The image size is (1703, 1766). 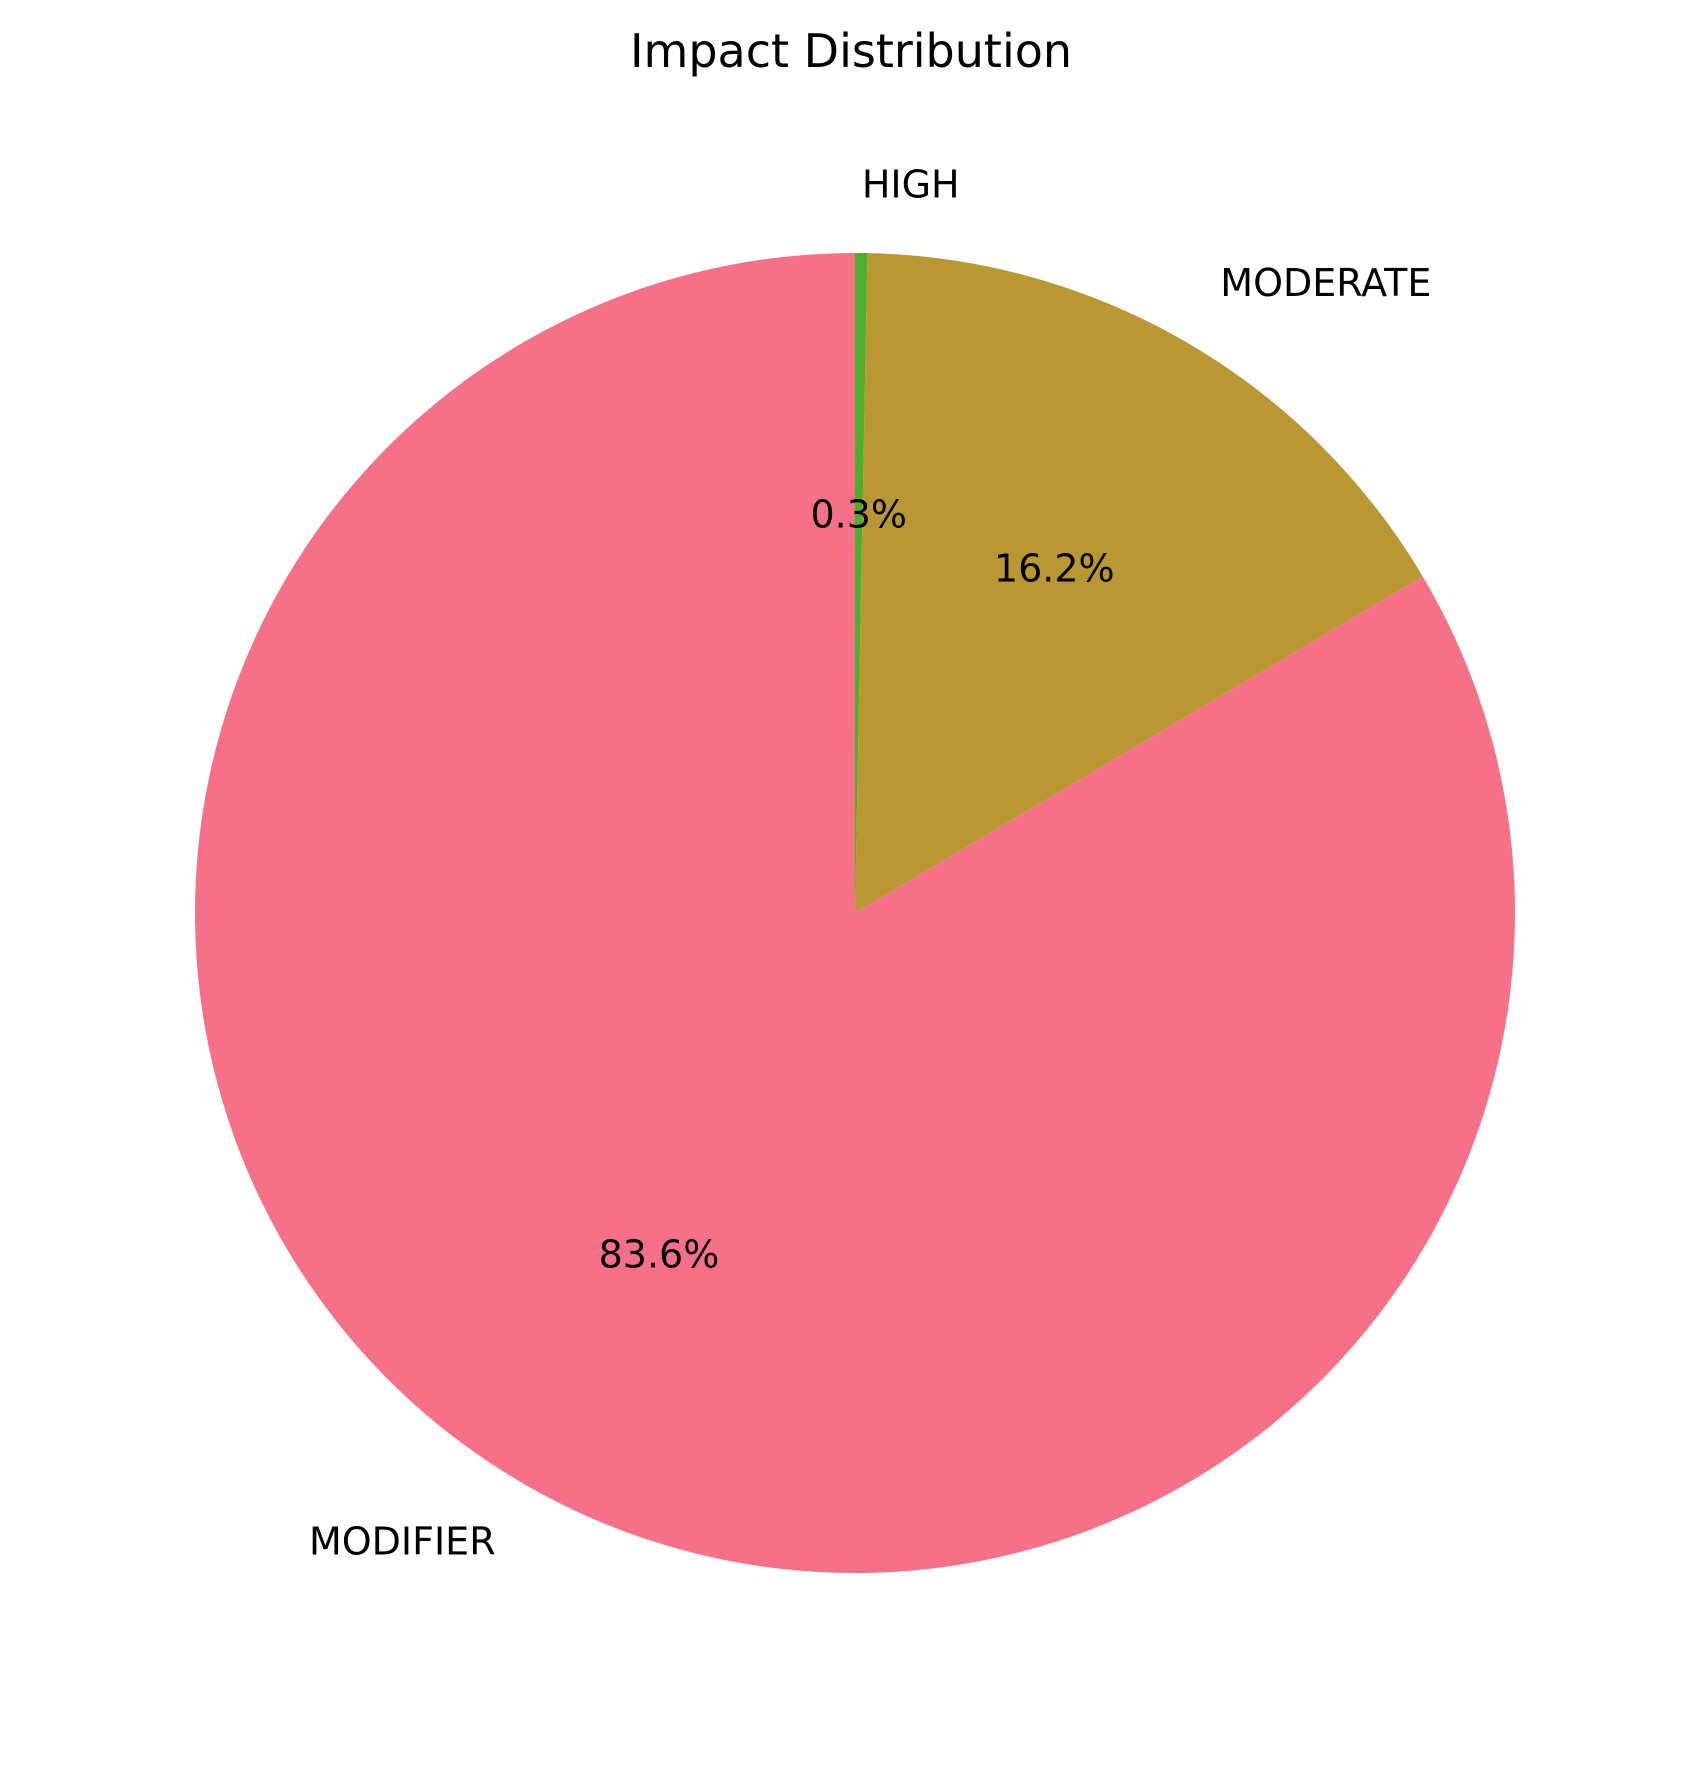 I want to click on pie-slice-high, so click(x=861, y=583).